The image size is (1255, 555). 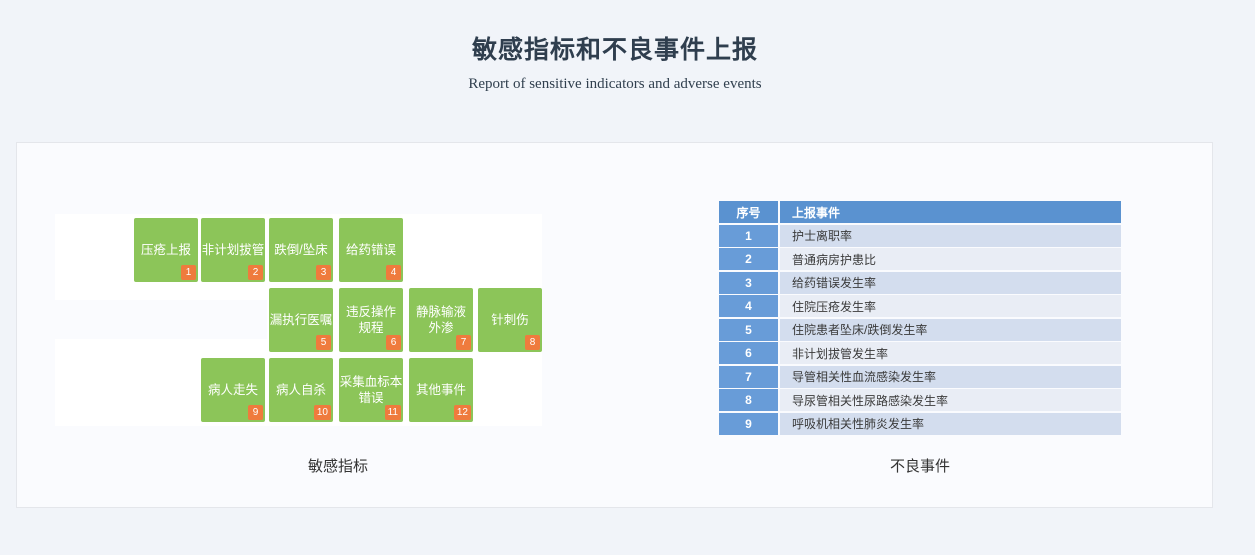 I want to click on table-row: 8 导尿管相关性尿路感染发生率, so click(x=920, y=400).